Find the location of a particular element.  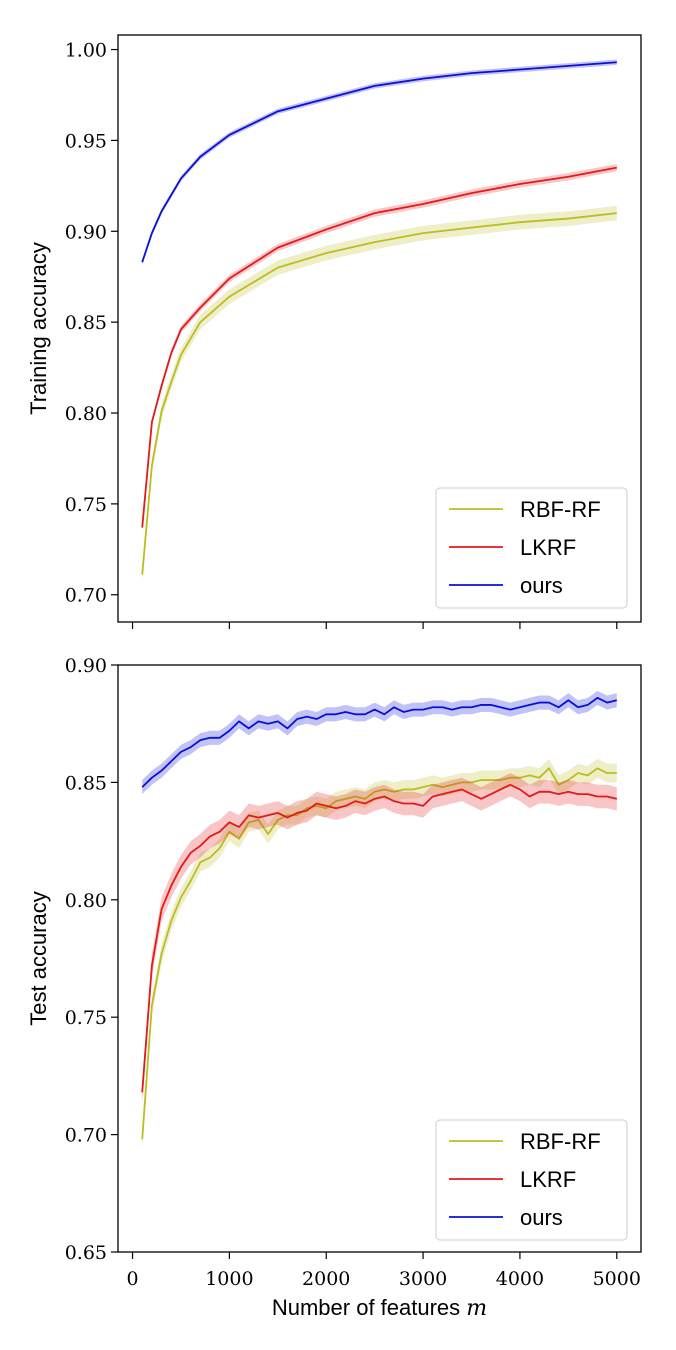

x-tick-label: 4000 is located at coordinates (520, 1279).